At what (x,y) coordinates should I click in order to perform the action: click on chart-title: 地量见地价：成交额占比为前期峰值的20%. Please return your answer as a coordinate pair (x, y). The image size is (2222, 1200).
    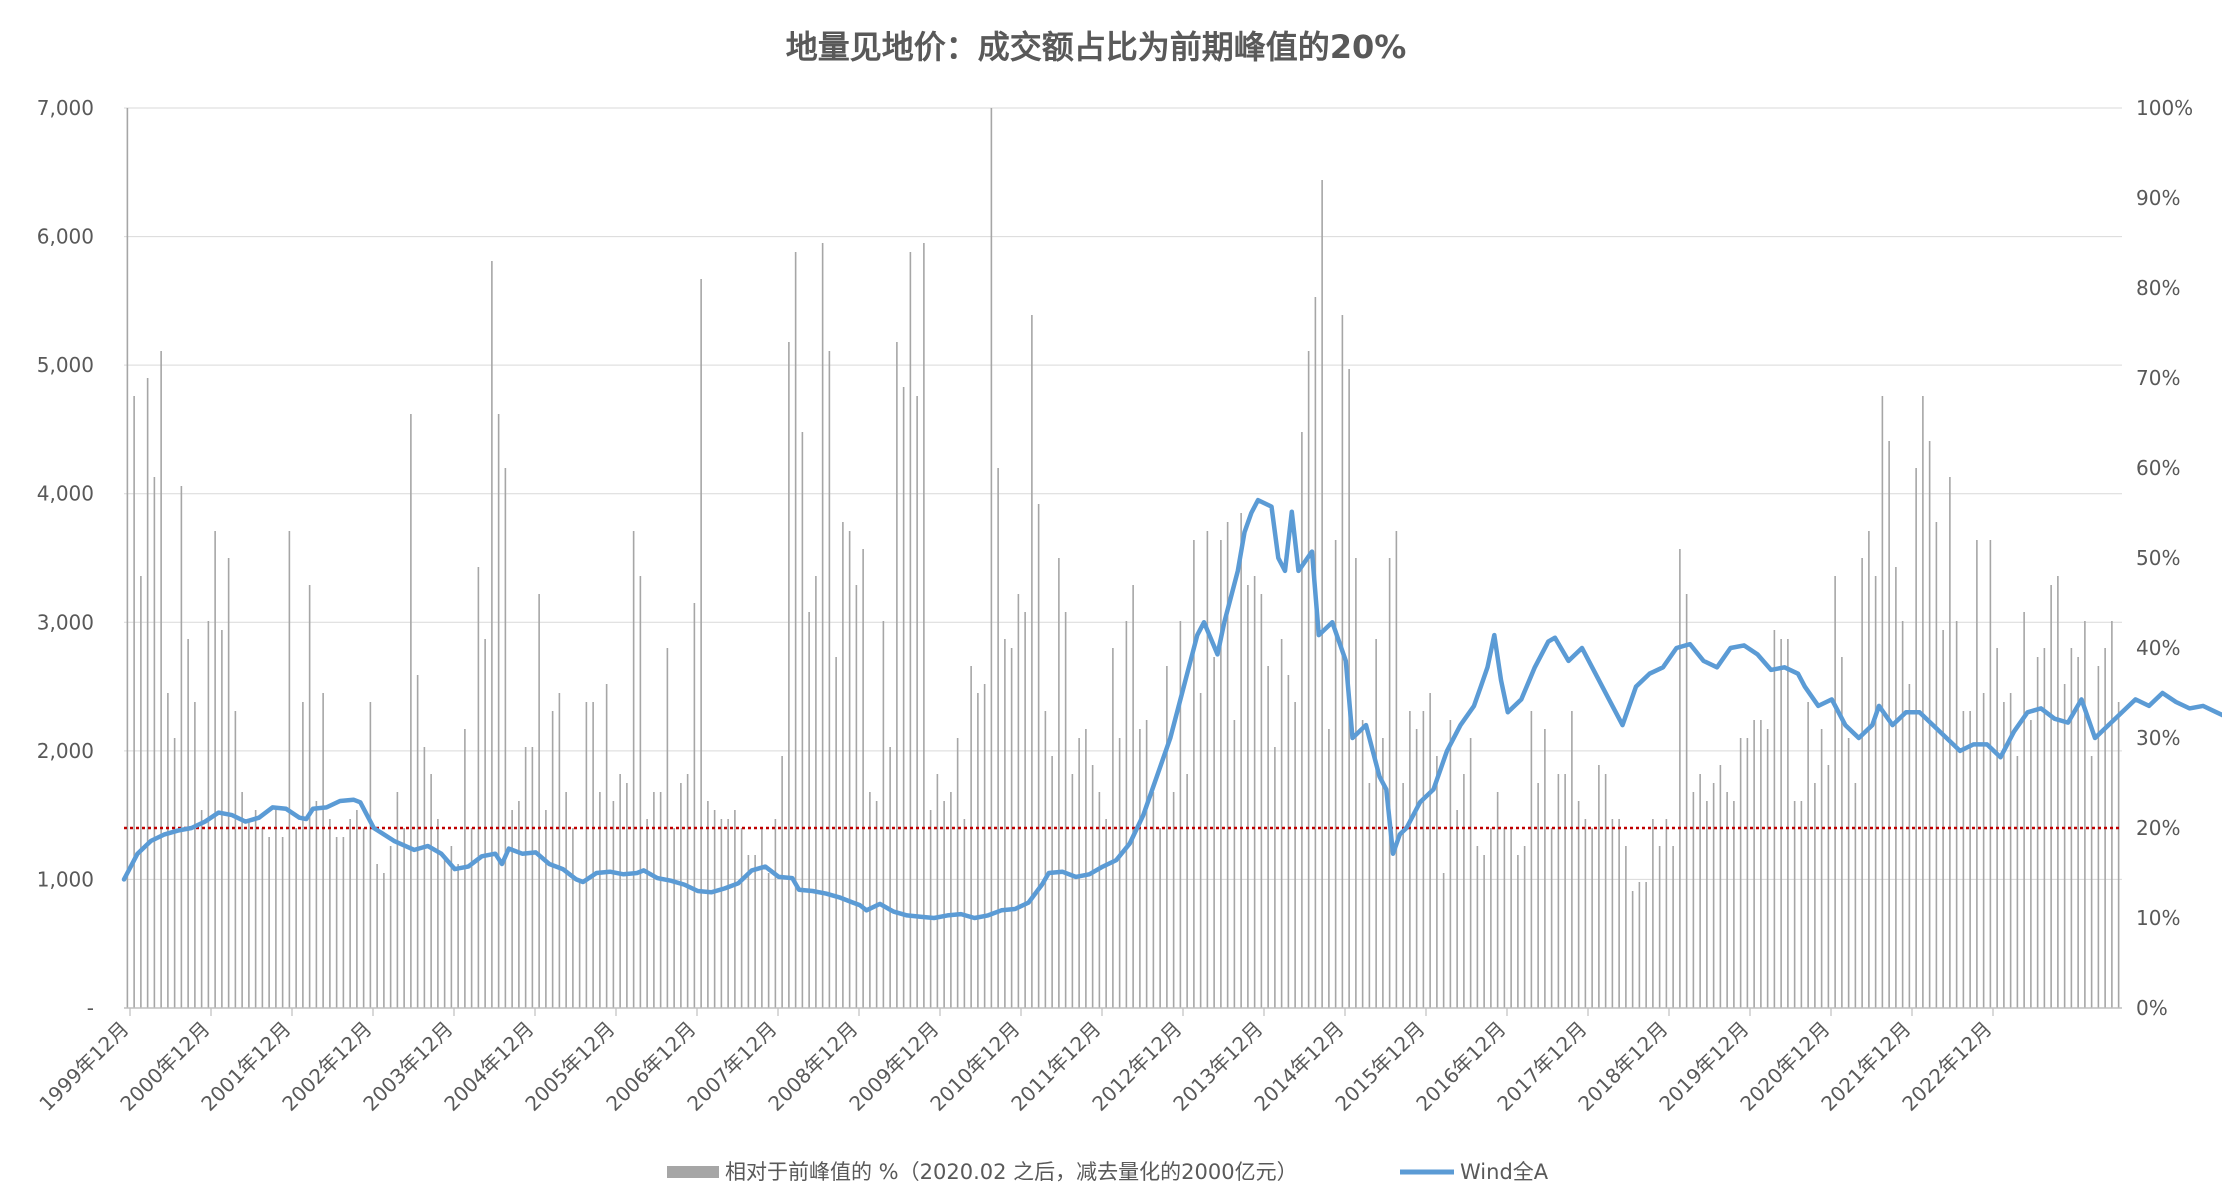
    Looking at the image, I should click on (1096, 47).